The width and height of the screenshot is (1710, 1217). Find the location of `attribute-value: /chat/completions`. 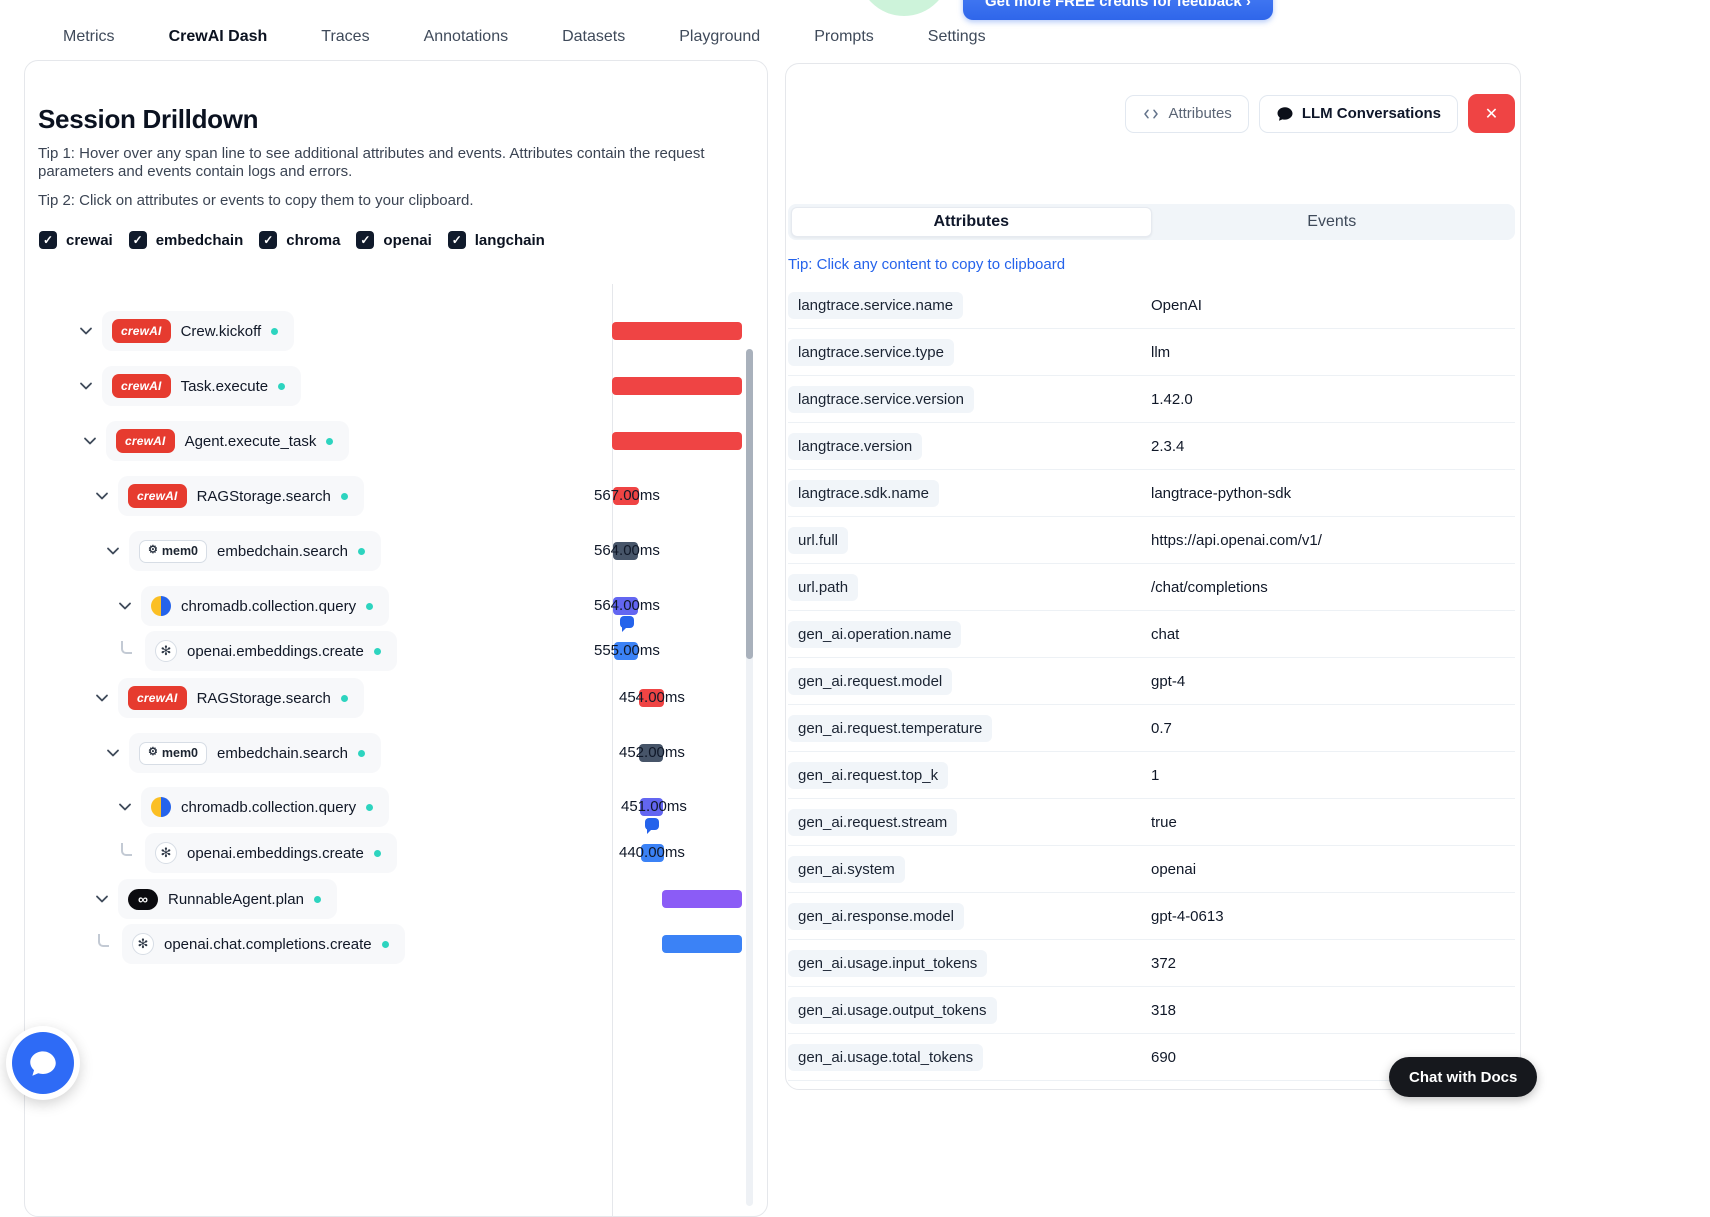

attribute-value: /chat/completions is located at coordinates (1209, 587).